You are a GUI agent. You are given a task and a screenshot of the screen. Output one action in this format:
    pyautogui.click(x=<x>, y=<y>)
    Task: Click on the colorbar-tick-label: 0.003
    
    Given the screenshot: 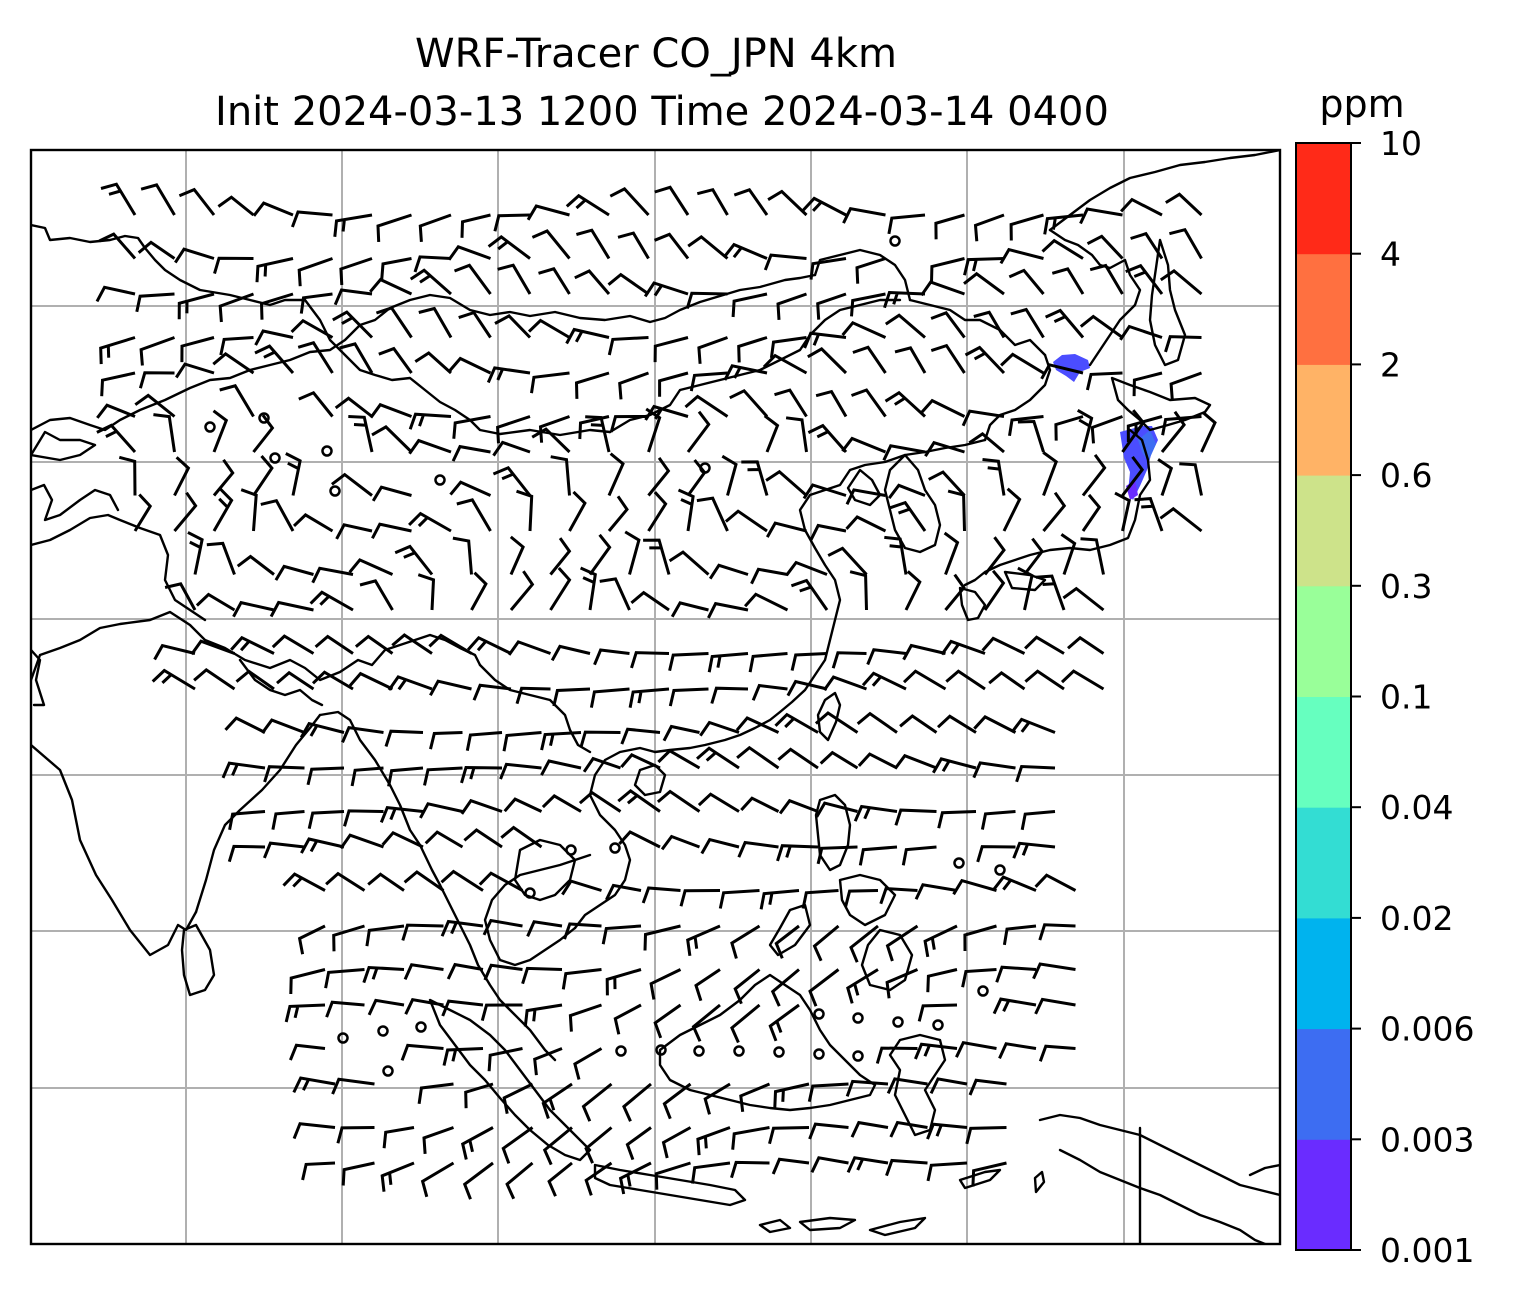 What is the action you would take?
    pyautogui.click(x=1427, y=1139)
    